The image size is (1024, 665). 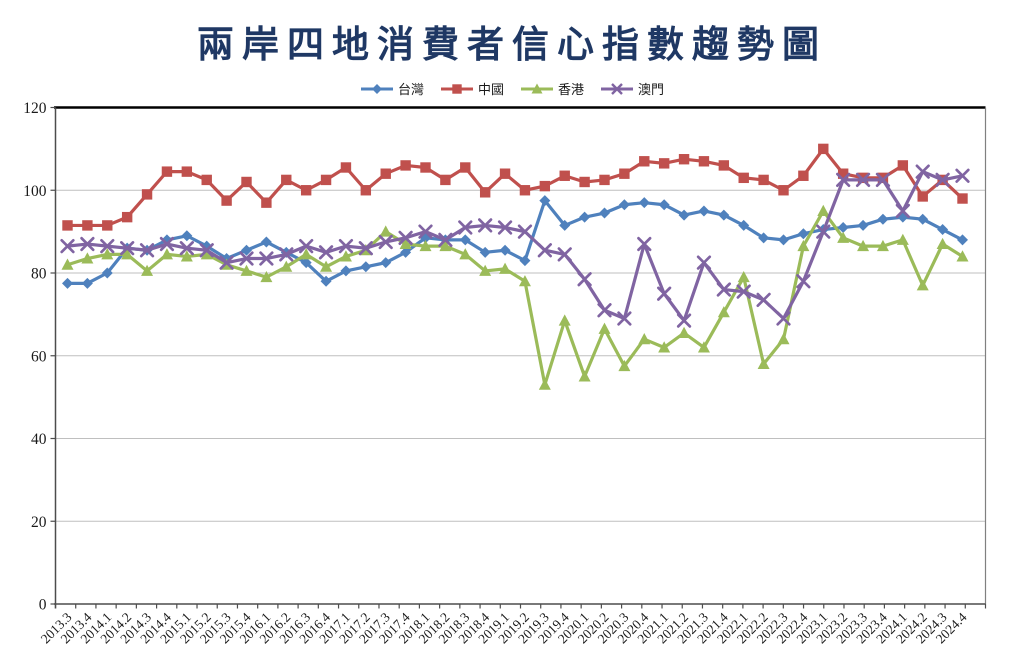 I want to click on y-tick-label: 120, so click(x=35, y=108).